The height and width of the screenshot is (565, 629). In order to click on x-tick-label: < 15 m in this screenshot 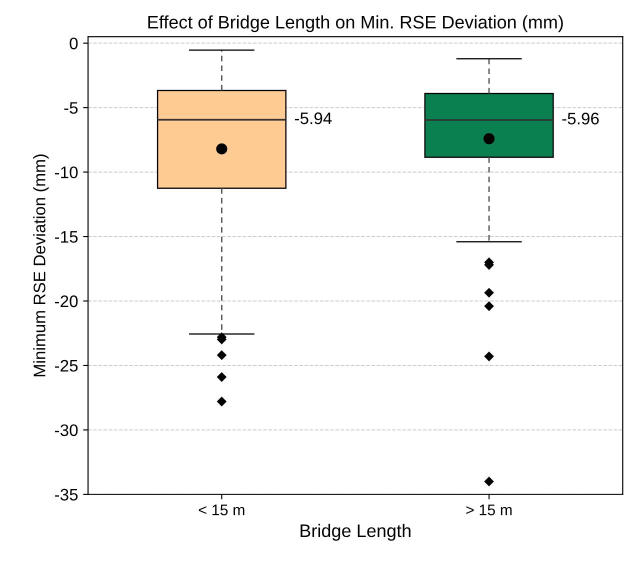, I will do `click(221, 510)`.